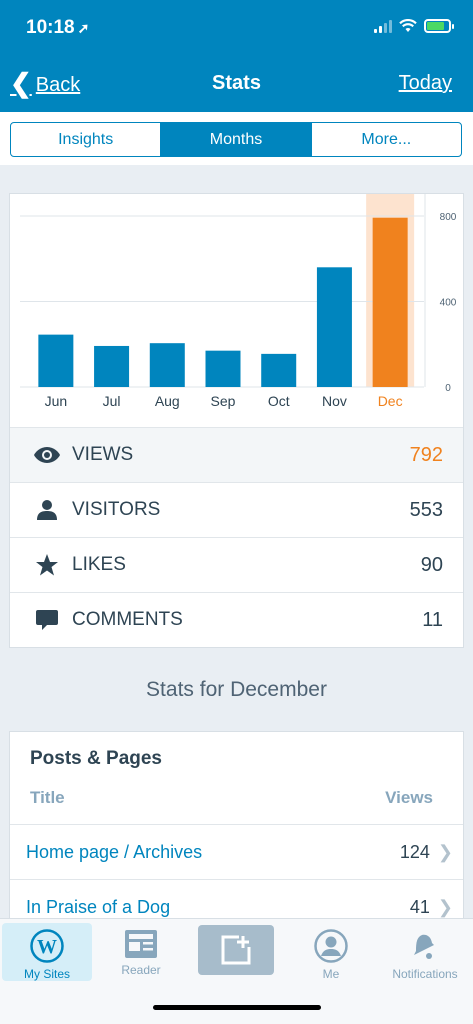 The width and height of the screenshot is (473, 1024). I want to click on x-tick-label: Dec, so click(390, 401).